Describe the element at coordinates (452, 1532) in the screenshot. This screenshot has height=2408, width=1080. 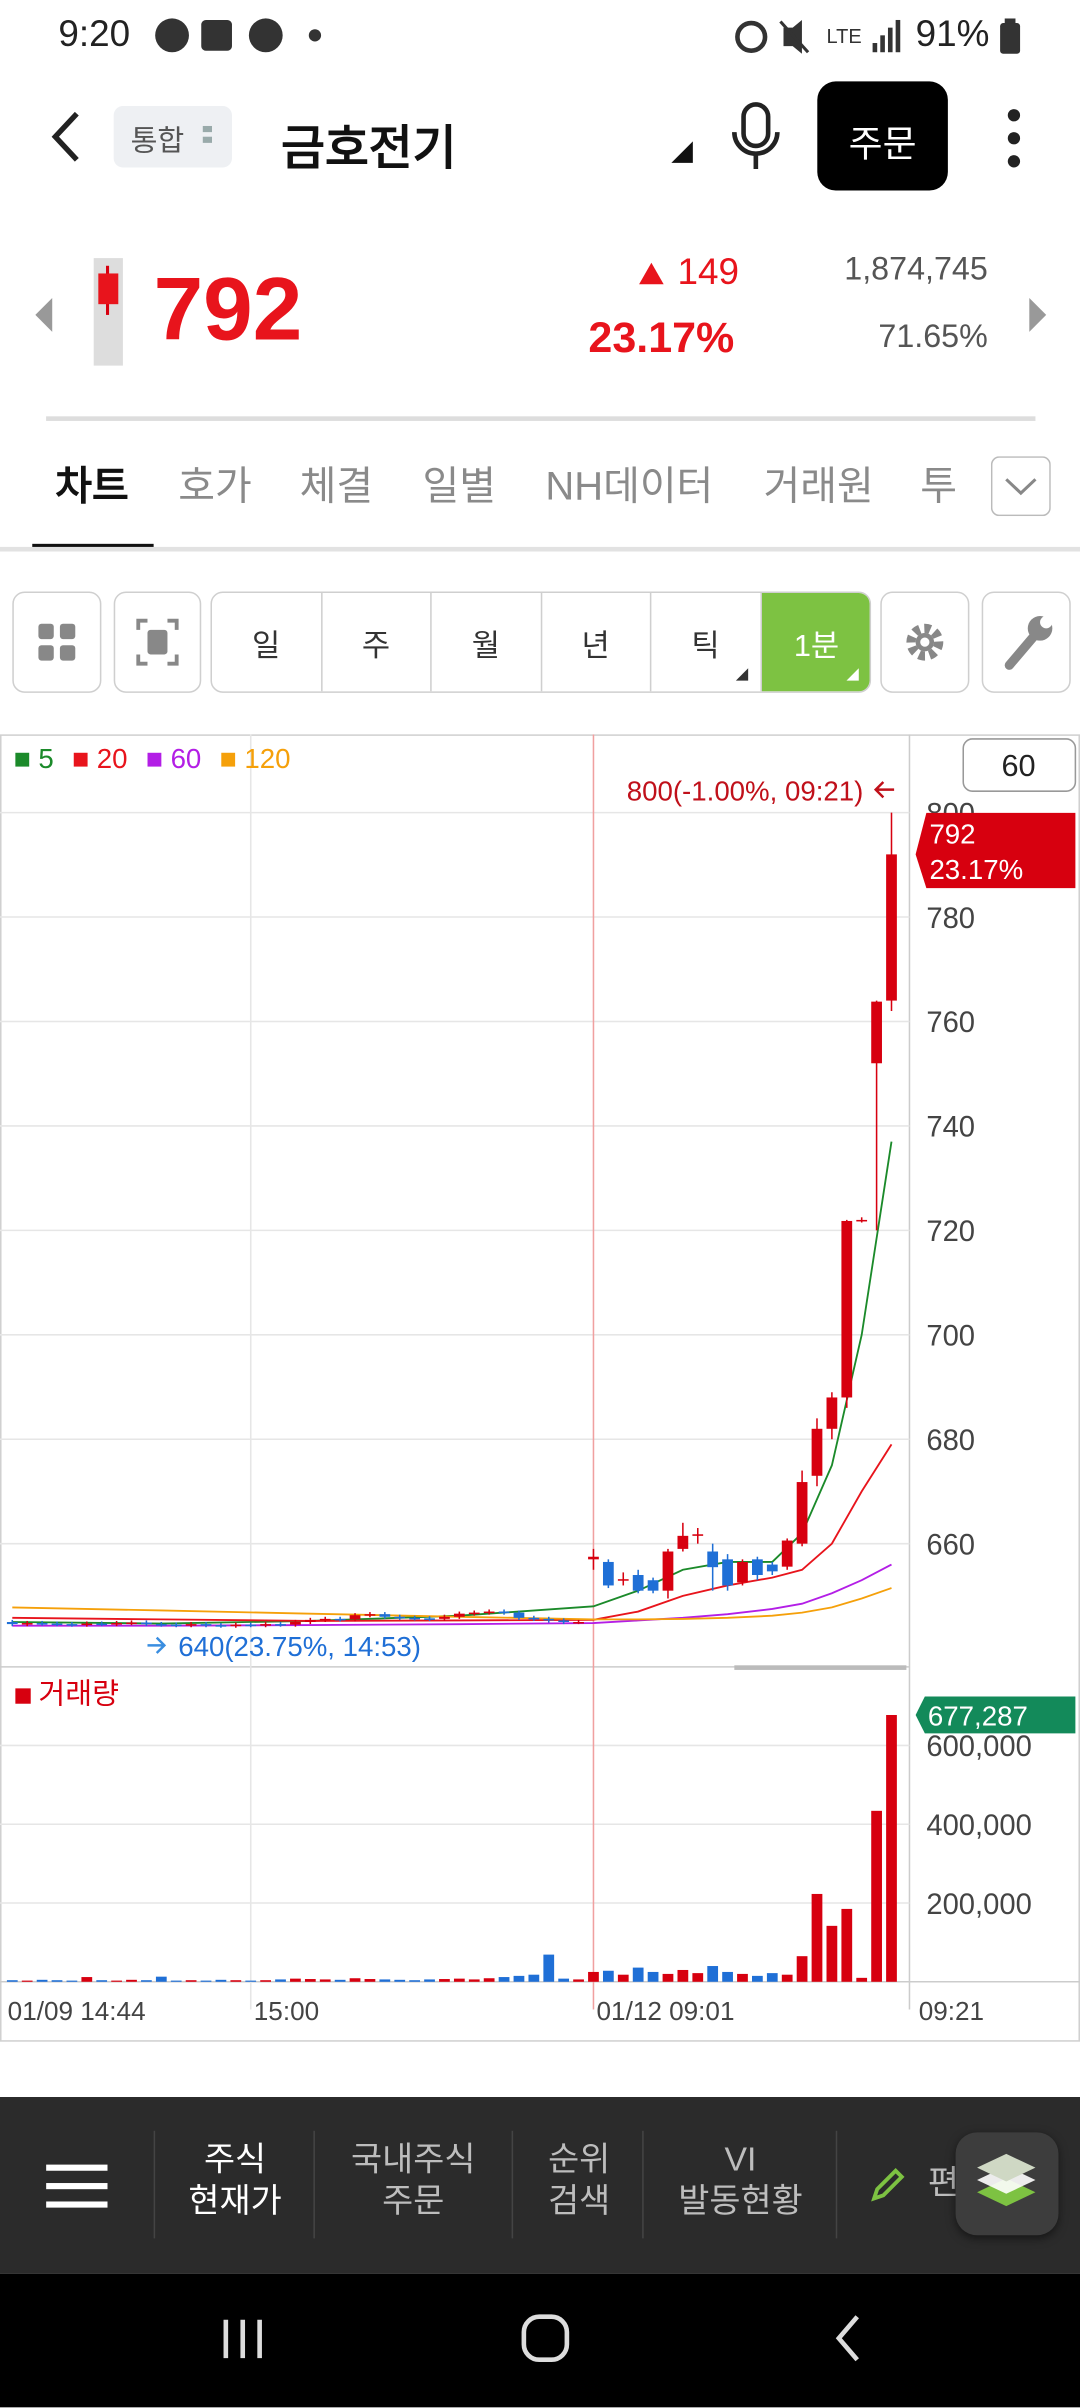
I see `moving-average-line` at that location.